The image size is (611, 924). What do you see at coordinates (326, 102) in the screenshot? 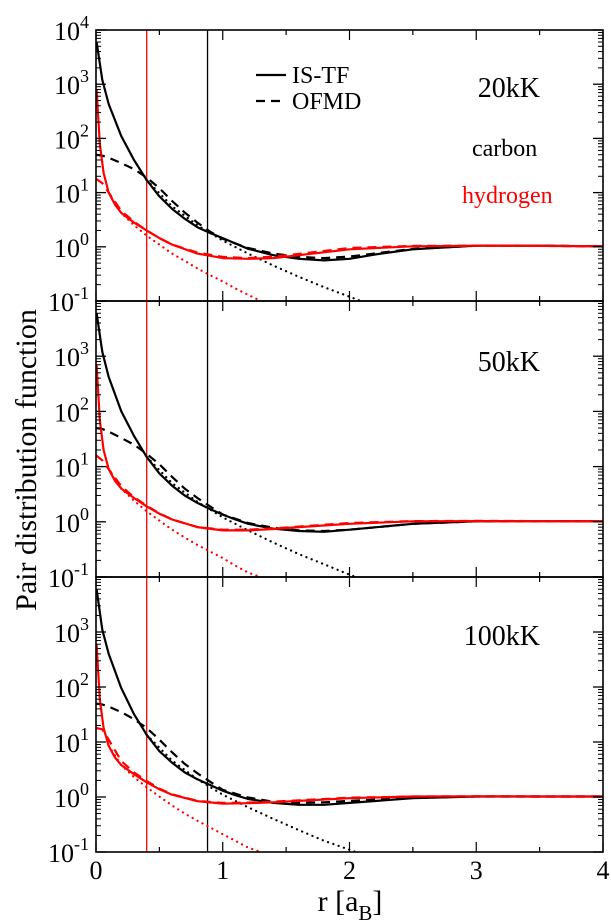
I see `legend-dashed-label: OFMD` at bounding box center [326, 102].